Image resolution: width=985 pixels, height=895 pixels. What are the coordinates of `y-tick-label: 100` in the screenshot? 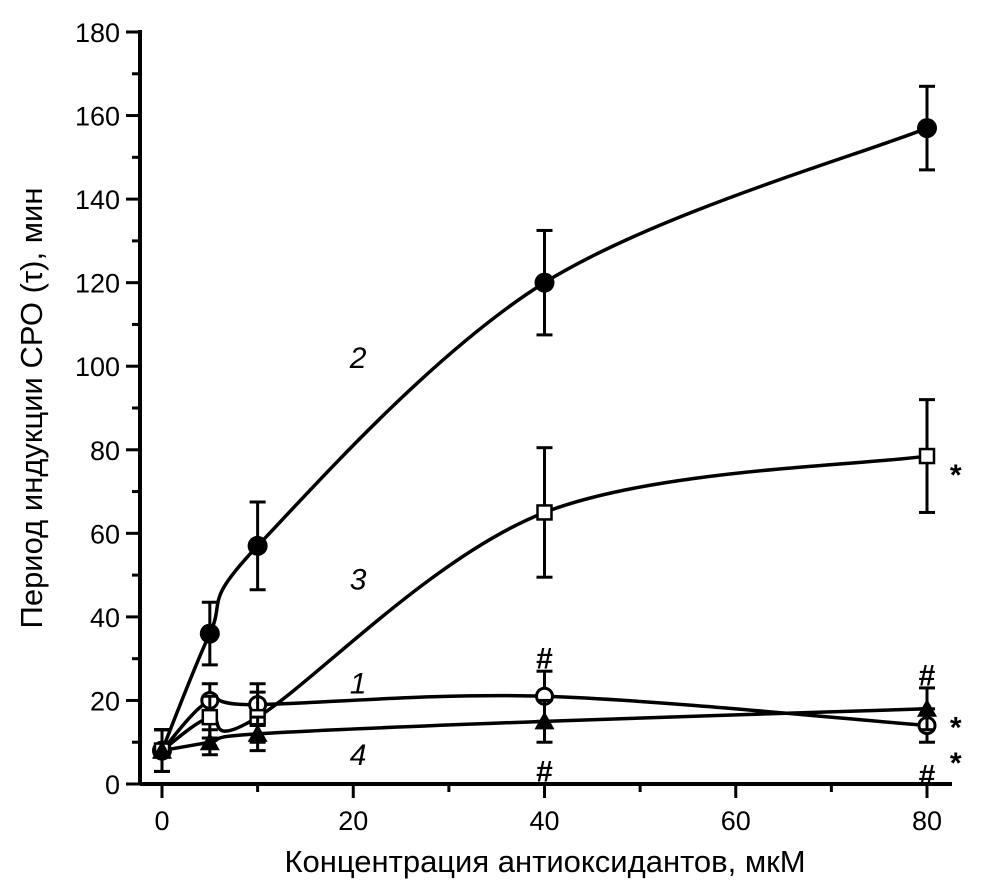 It's located at (97, 367).